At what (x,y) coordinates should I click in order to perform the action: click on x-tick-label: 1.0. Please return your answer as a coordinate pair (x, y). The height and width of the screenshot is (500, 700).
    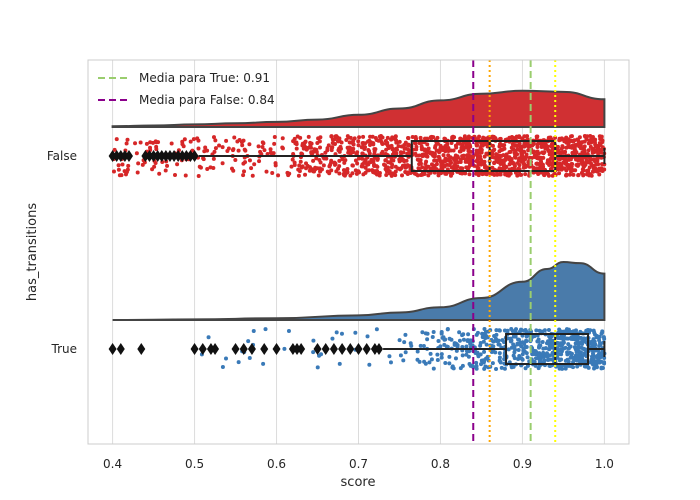
    Looking at the image, I should click on (604, 464).